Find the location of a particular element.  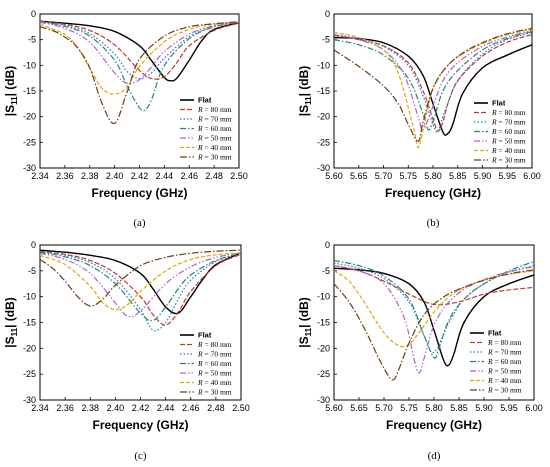

x-tick-label: 6.00 is located at coordinates (532, 176).